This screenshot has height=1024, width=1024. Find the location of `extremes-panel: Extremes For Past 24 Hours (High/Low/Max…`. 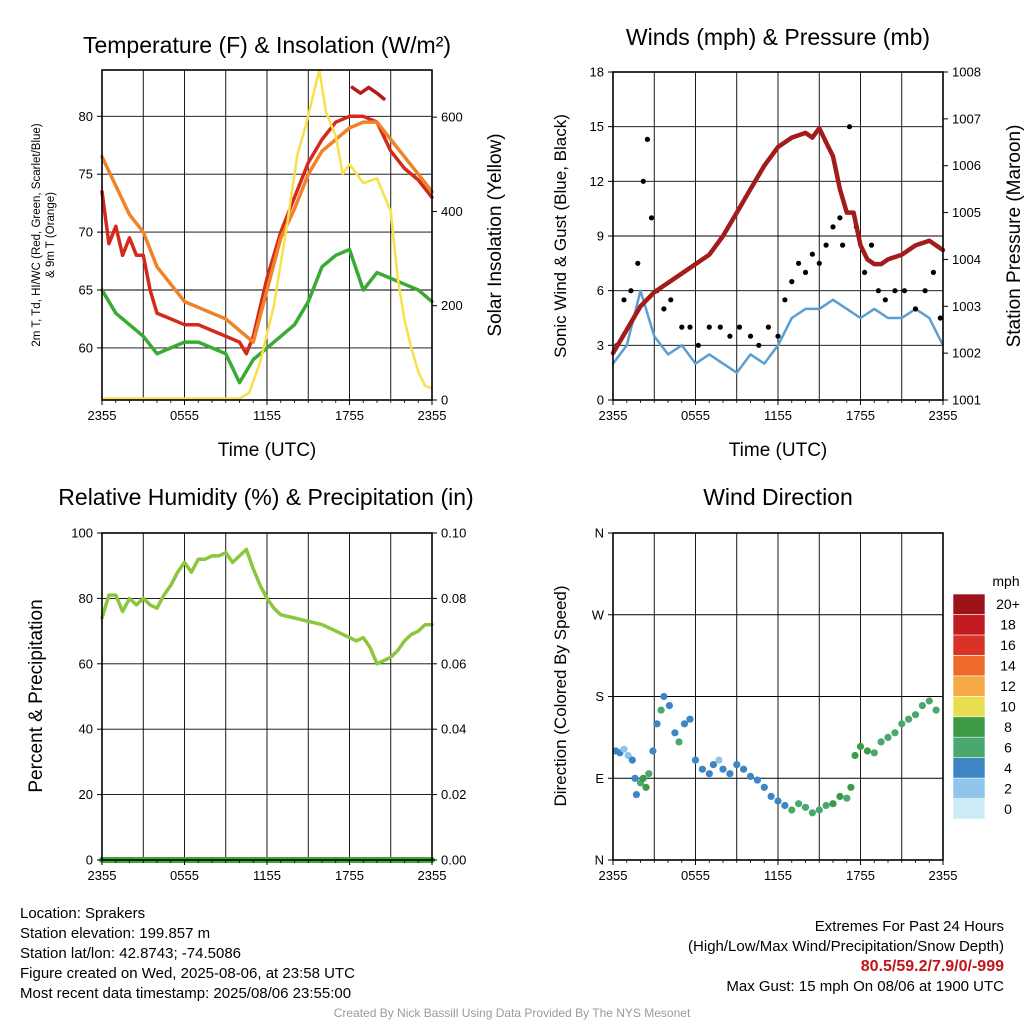

extremes-panel: Extremes For Past 24 Hours (High/Low/Max… is located at coordinates (846, 957).